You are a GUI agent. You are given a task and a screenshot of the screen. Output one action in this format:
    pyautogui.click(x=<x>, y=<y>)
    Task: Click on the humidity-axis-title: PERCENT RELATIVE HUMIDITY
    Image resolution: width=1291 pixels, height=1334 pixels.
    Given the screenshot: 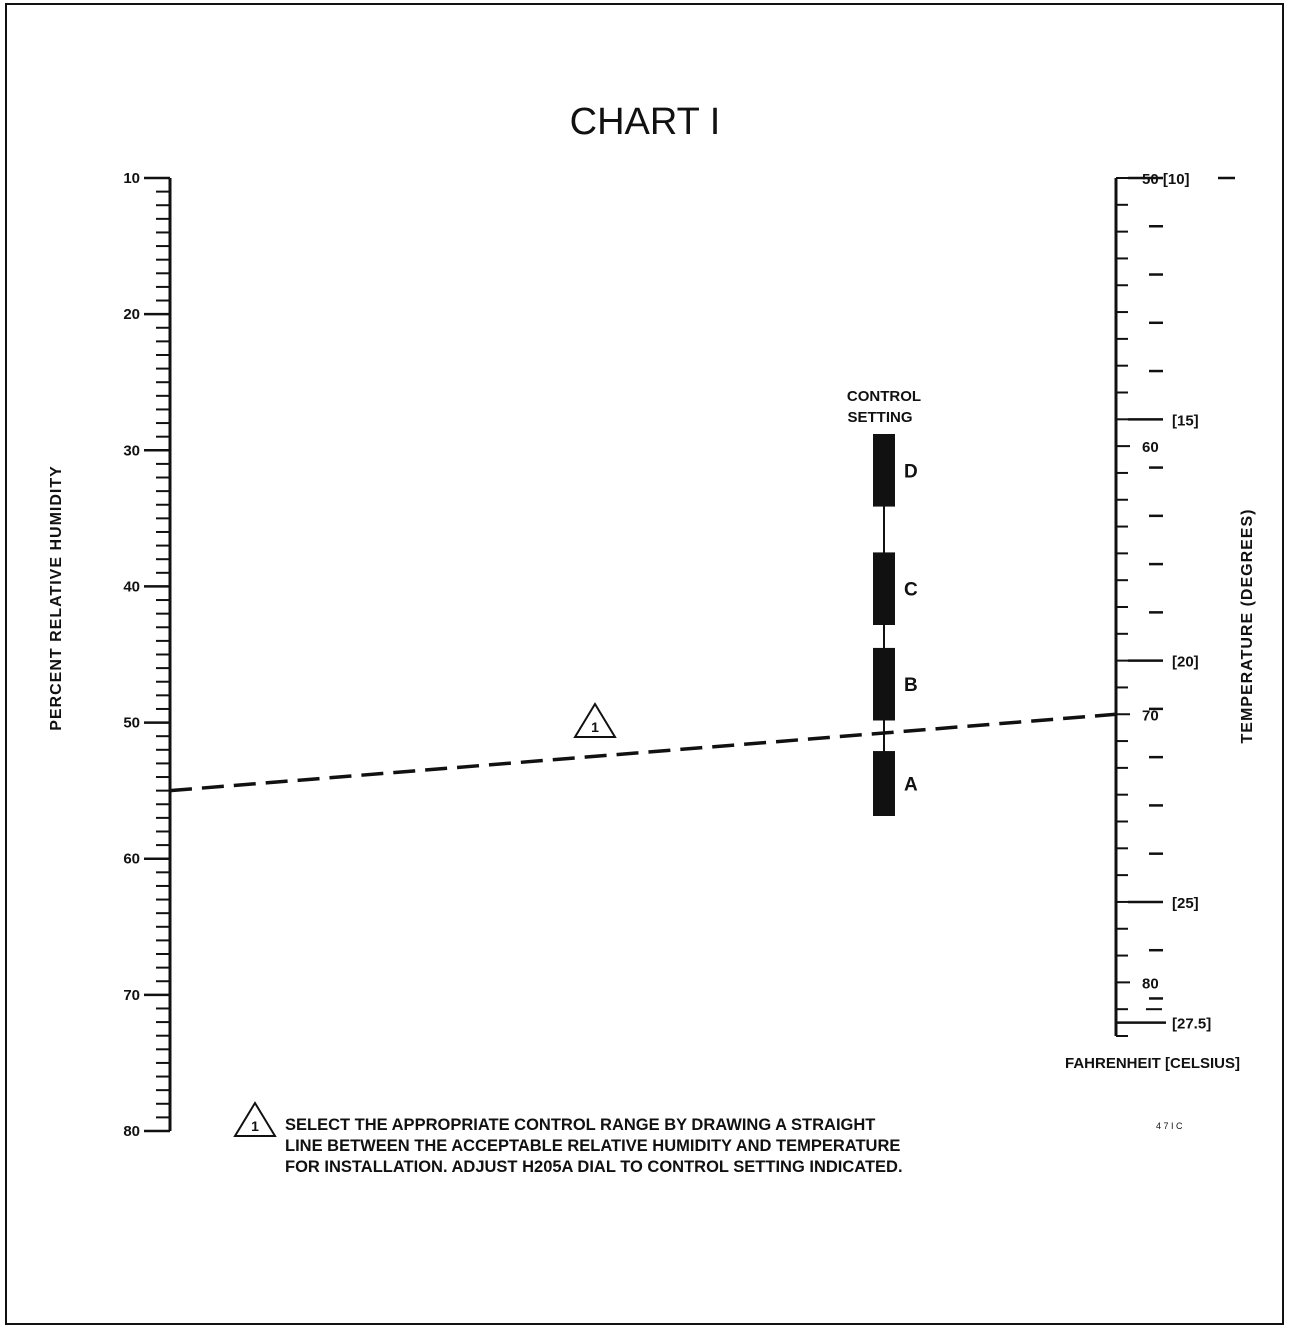 What is the action you would take?
    pyautogui.click(x=56, y=598)
    